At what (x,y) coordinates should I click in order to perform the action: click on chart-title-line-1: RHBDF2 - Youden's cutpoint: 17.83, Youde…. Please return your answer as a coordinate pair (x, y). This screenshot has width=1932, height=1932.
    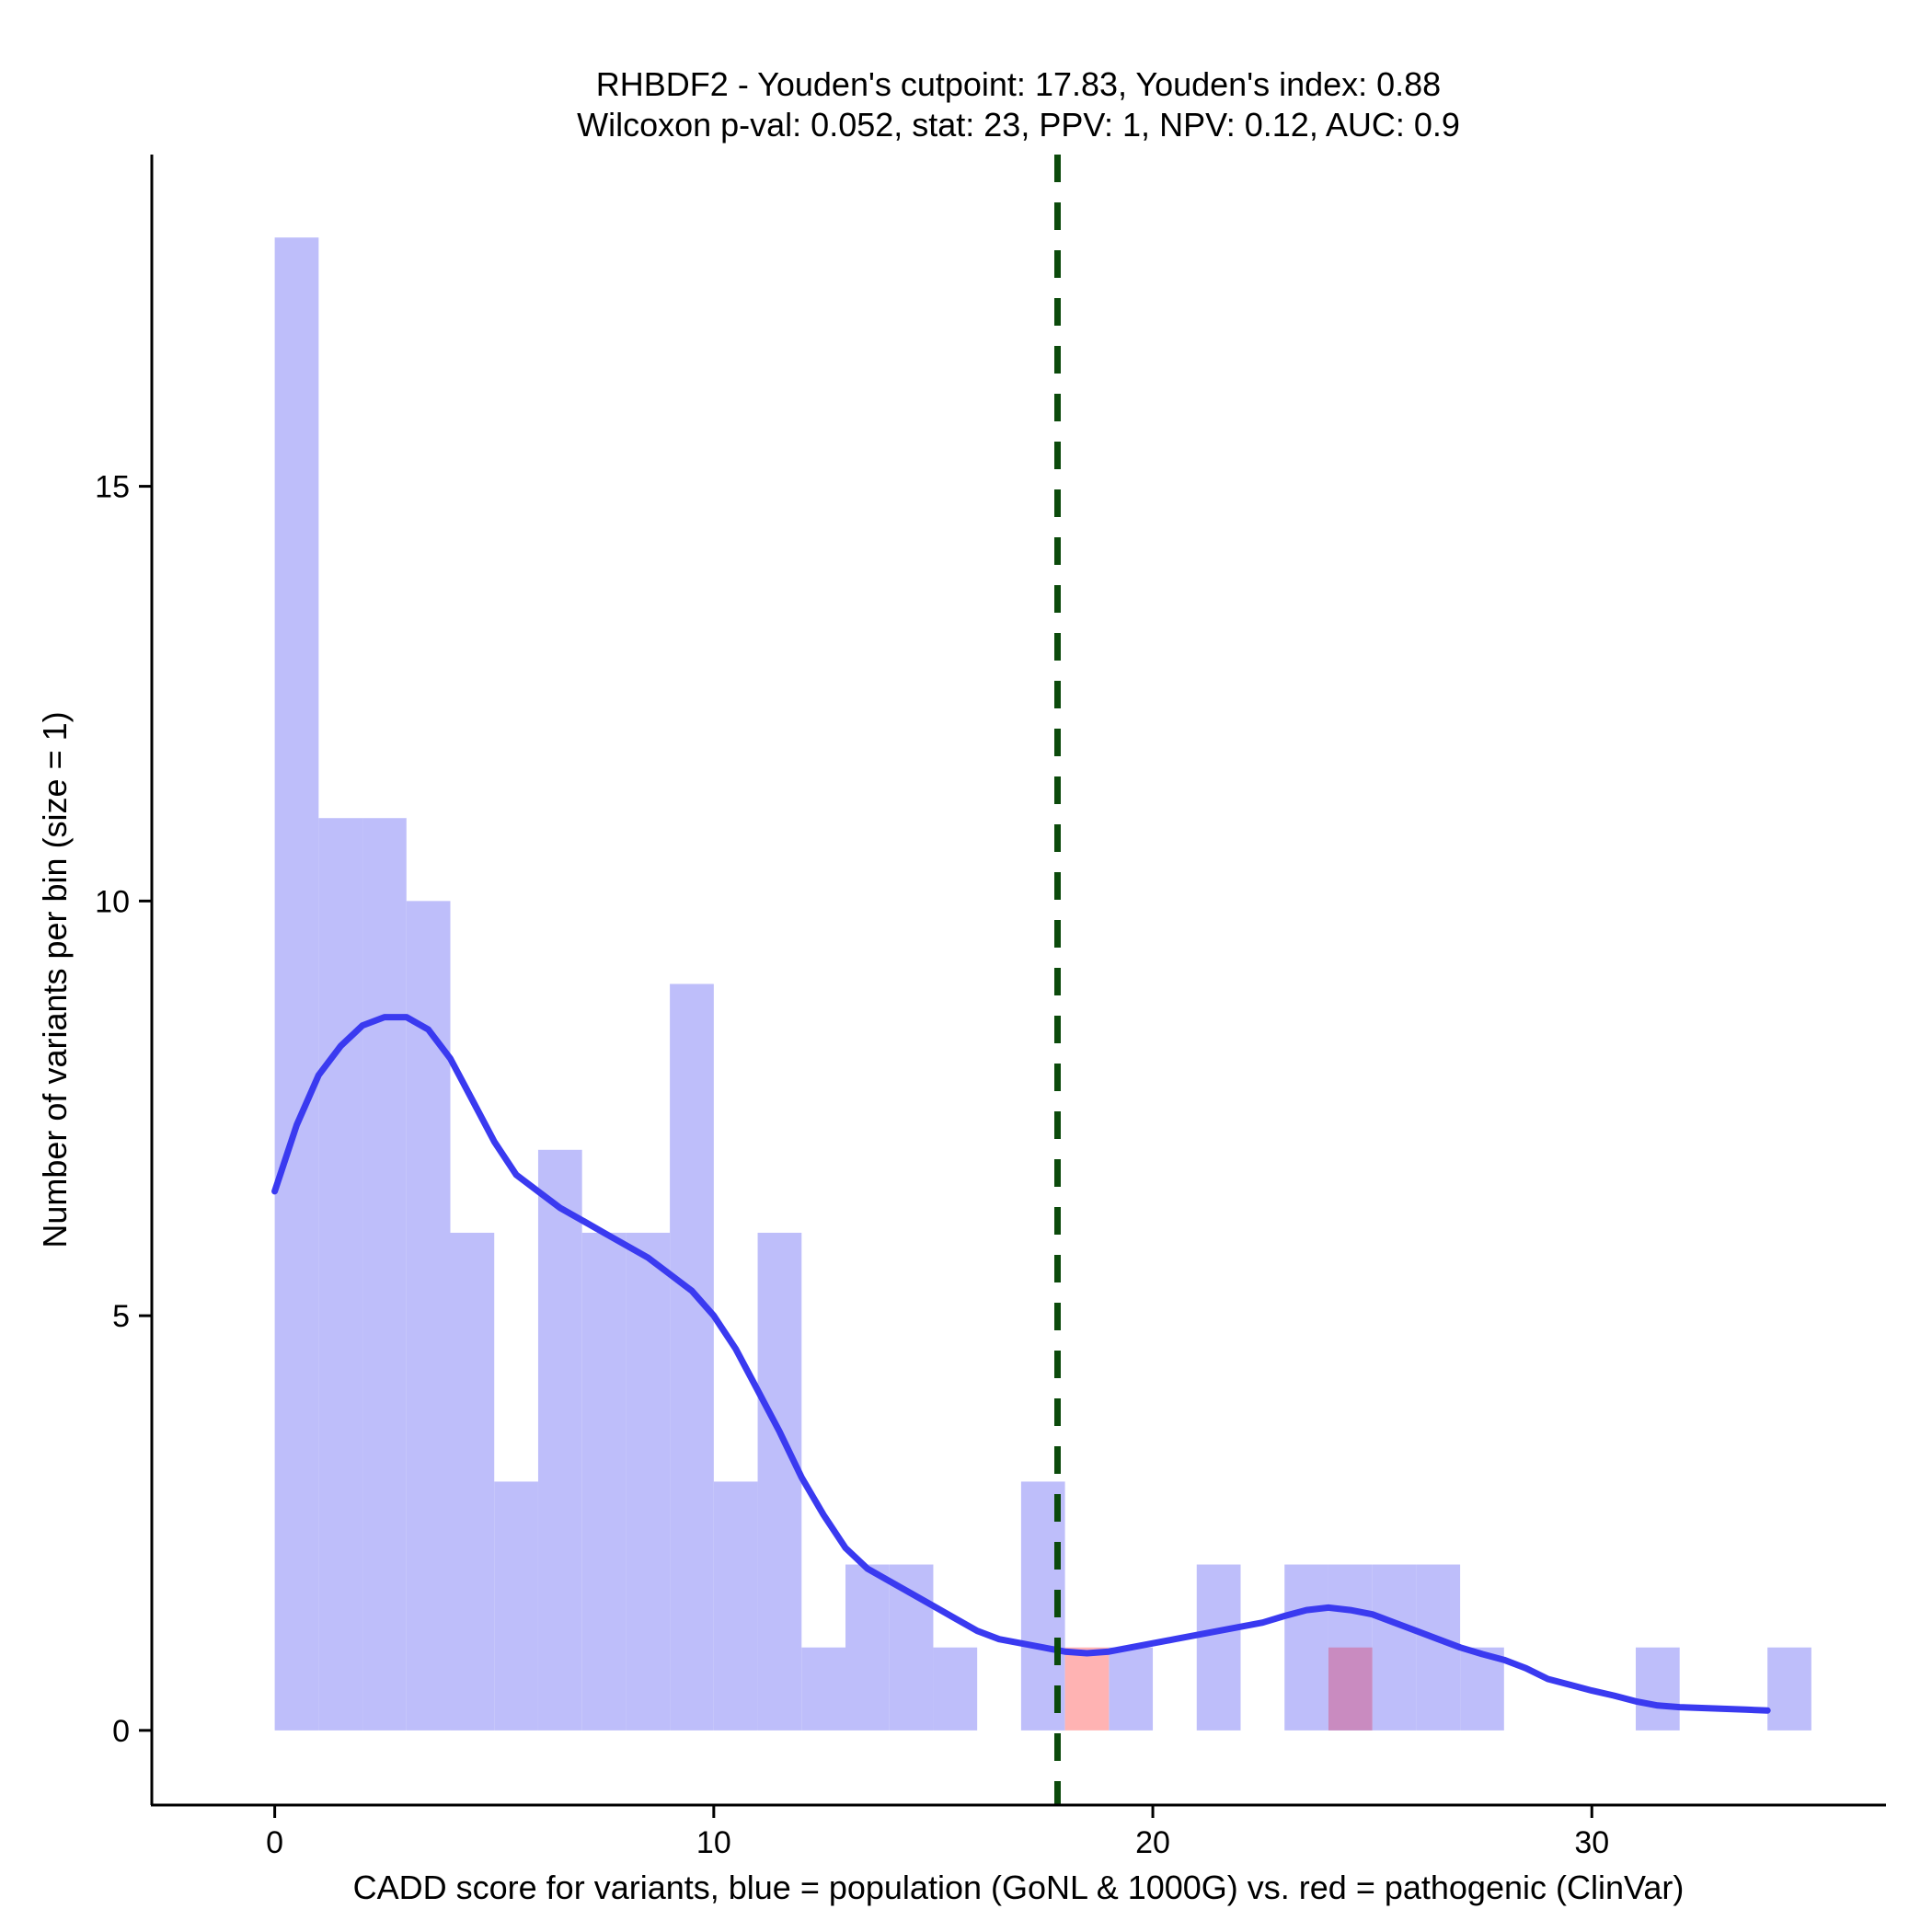
    Looking at the image, I should click on (1018, 84).